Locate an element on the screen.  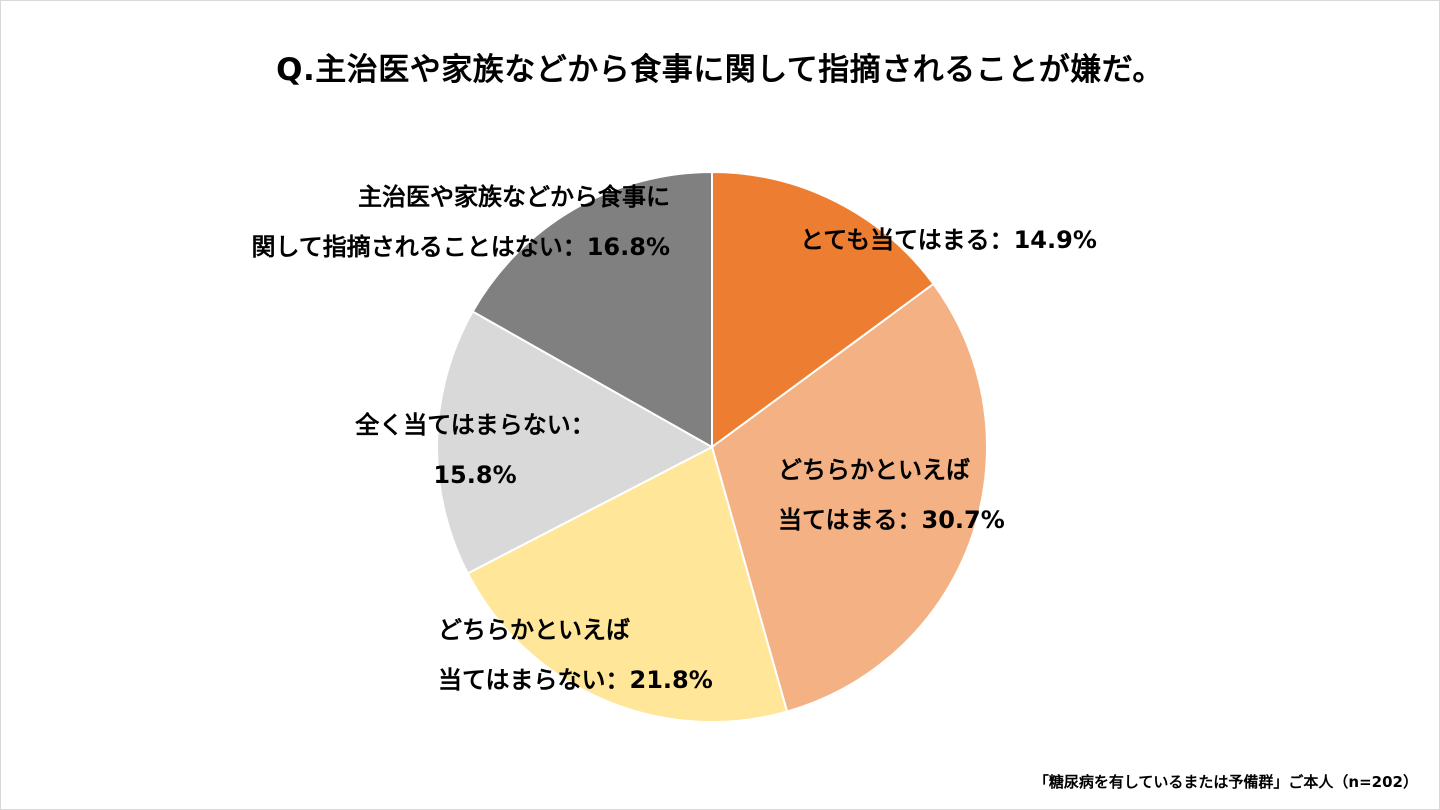
slice-label-never-pointed-out: 主治医や家族などから食事に 関して指摘されることはない：16.8% is located at coordinates (405, 222).